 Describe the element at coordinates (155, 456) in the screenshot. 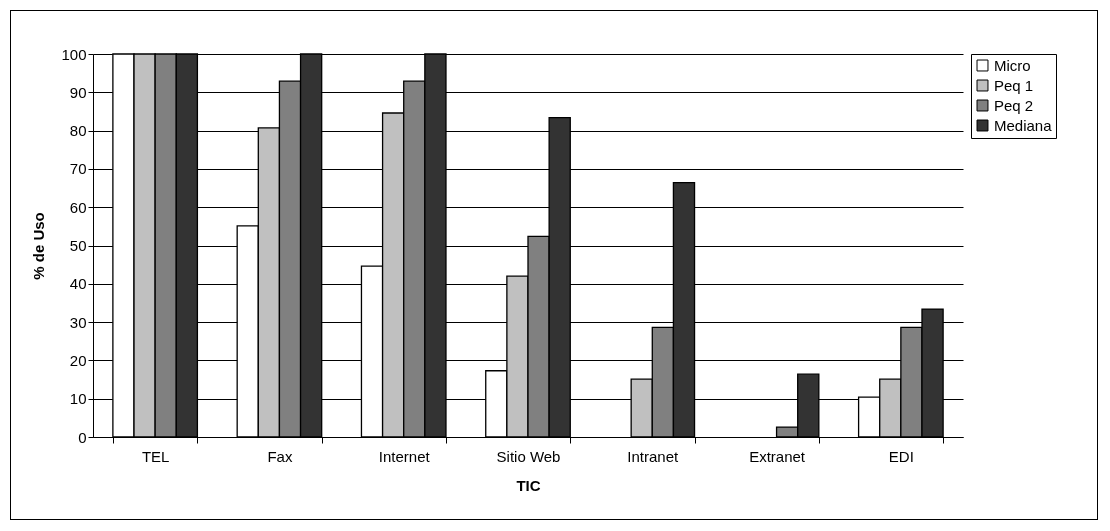

I see `x-tick-label: TEL` at that location.